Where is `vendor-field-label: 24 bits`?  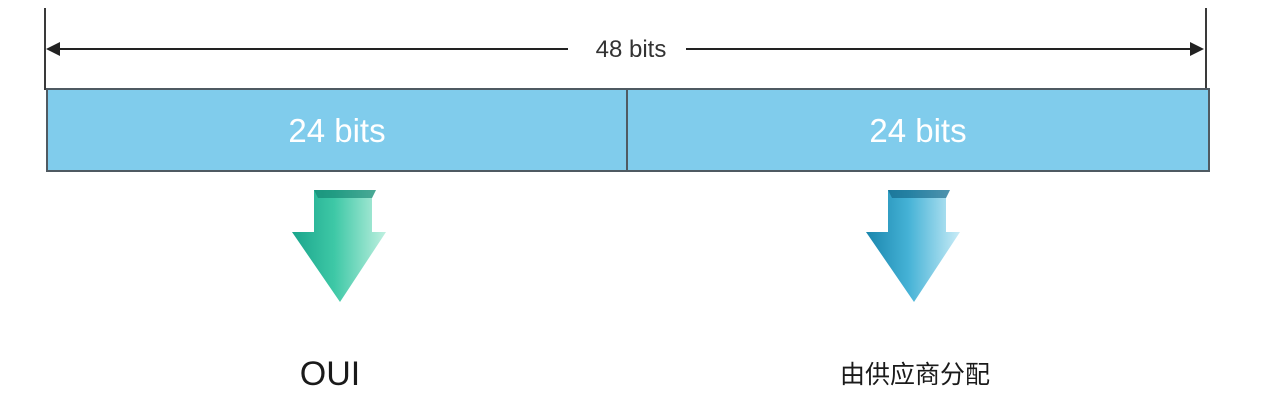
vendor-field-label: 24 bits is located at coordinates (918, 130).